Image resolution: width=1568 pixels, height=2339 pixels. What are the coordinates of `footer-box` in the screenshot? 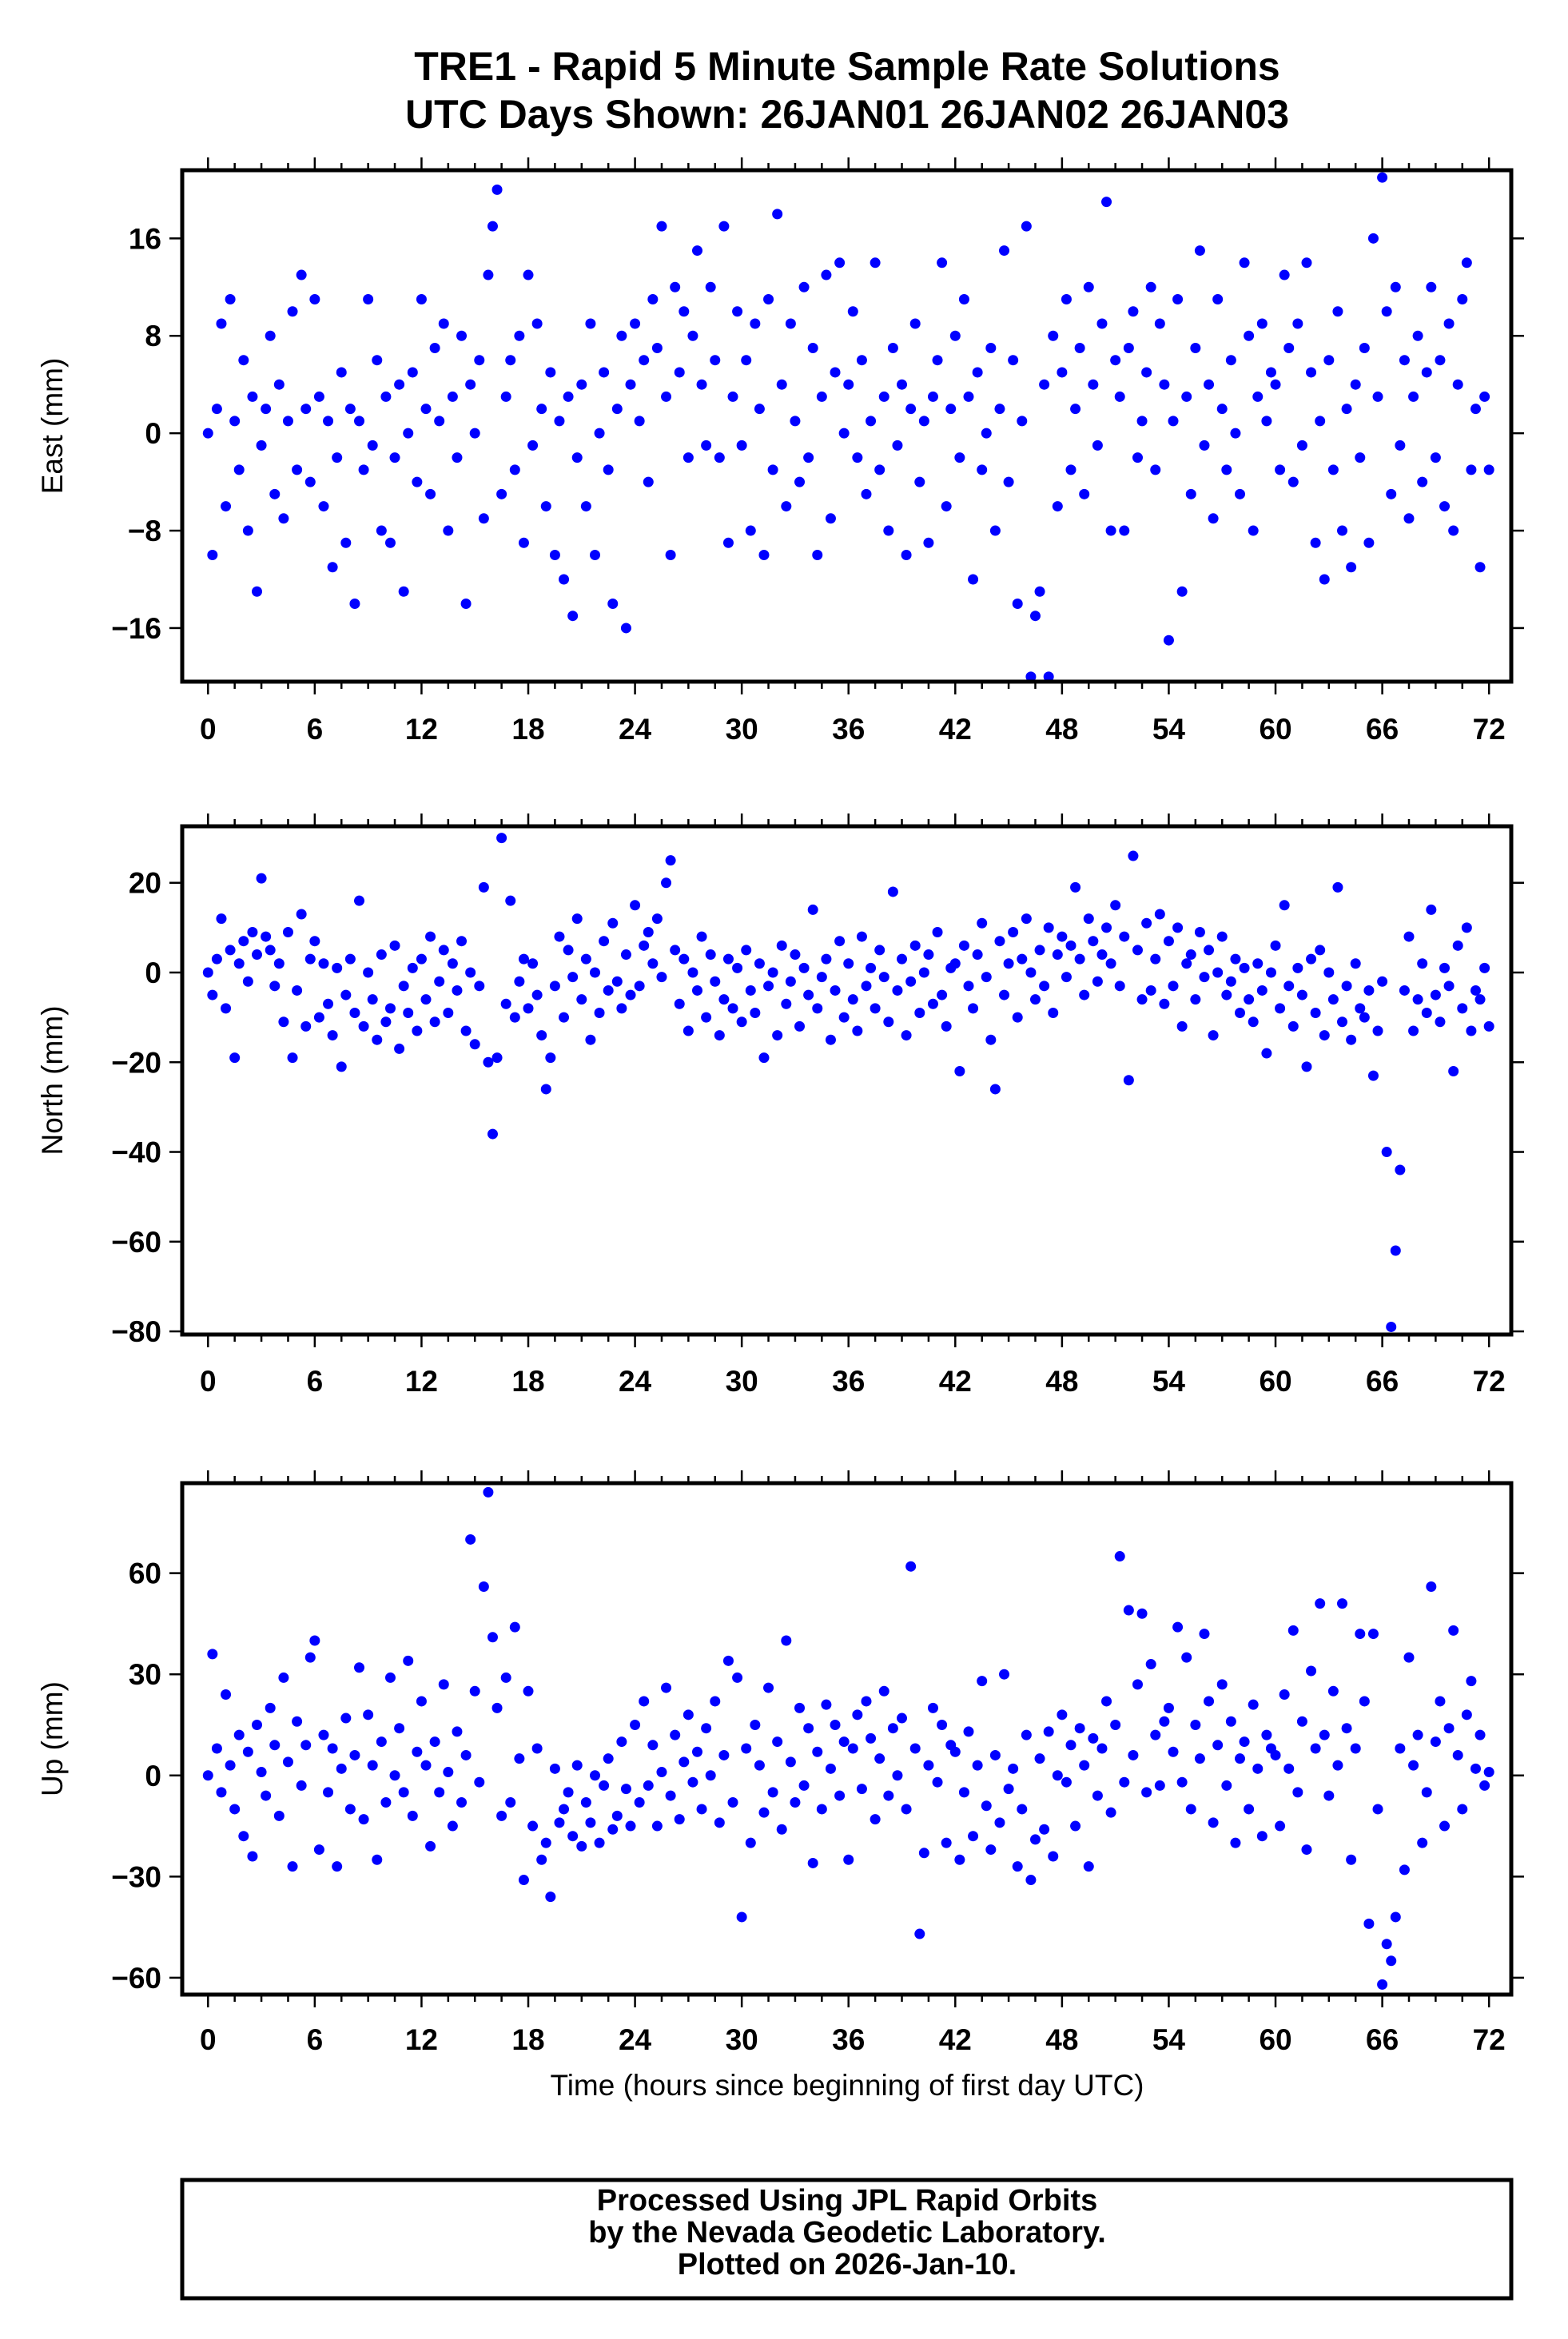 It's located at (847, 2239).